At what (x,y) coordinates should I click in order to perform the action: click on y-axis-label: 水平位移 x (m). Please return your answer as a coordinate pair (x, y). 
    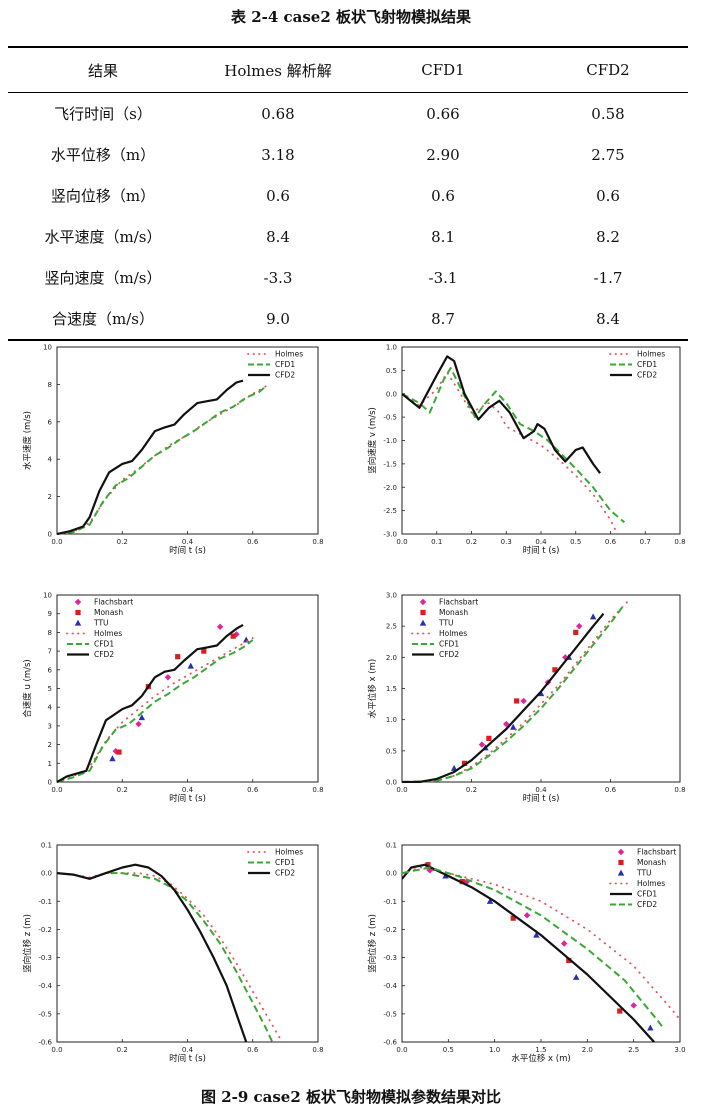
    Looking at the image, I should click on (372, 688).